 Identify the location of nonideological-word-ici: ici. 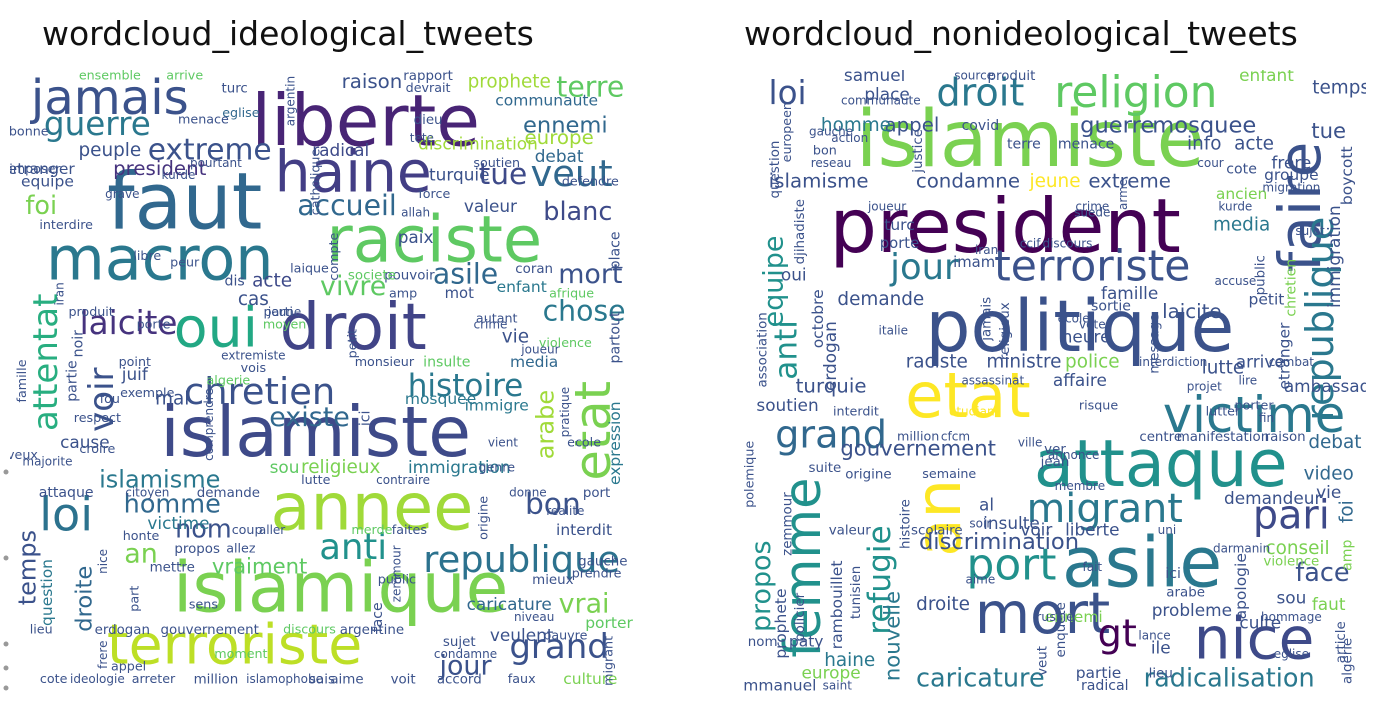
(1173, 574).